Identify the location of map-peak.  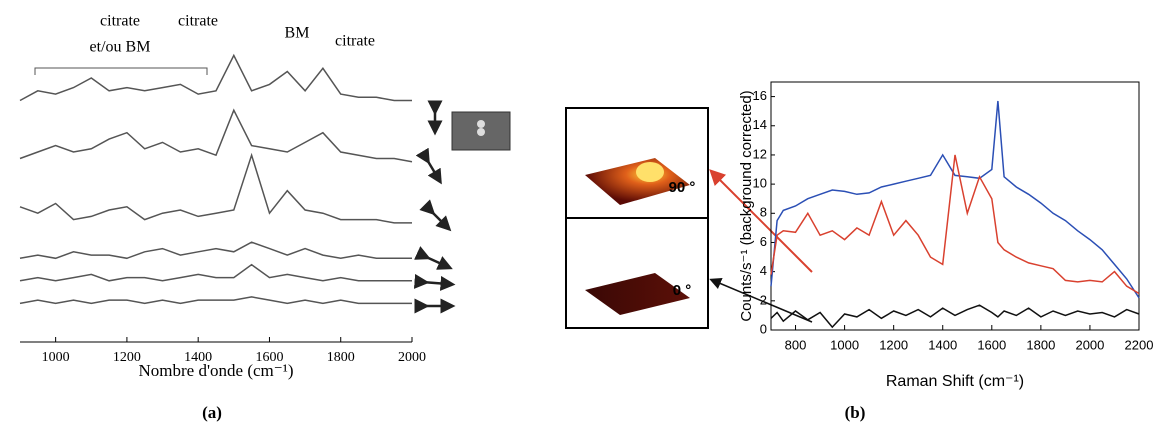
(650, 172).